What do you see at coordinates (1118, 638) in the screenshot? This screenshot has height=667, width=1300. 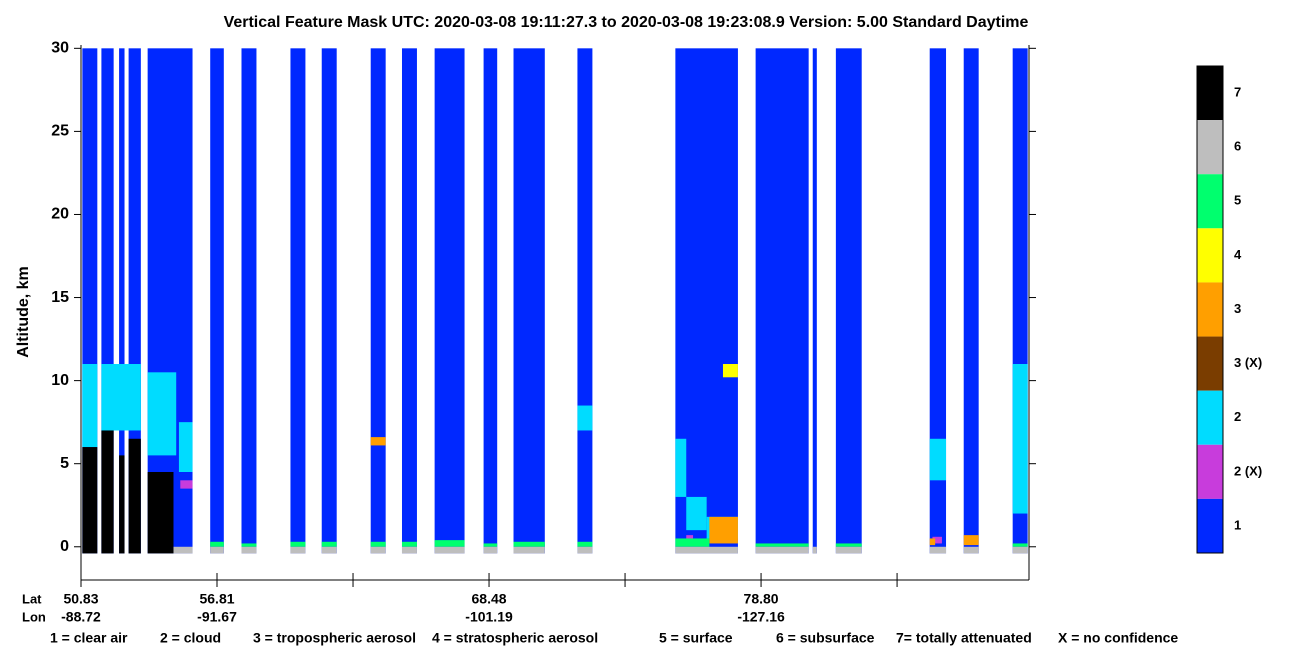 I see `legend-text: X = no confidence` at bounding box center [1118, 638].